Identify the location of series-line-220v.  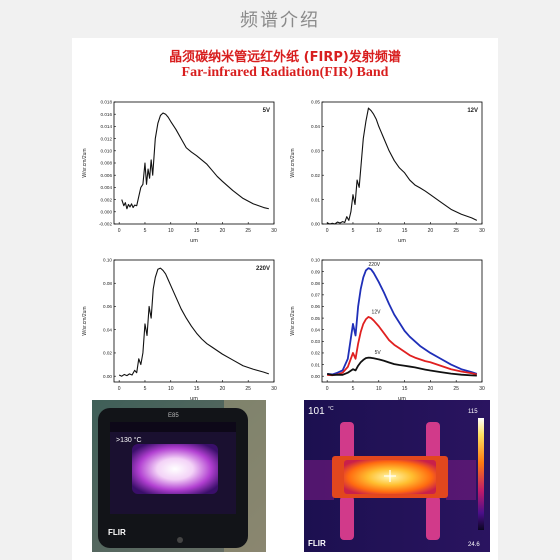
(402, 321).